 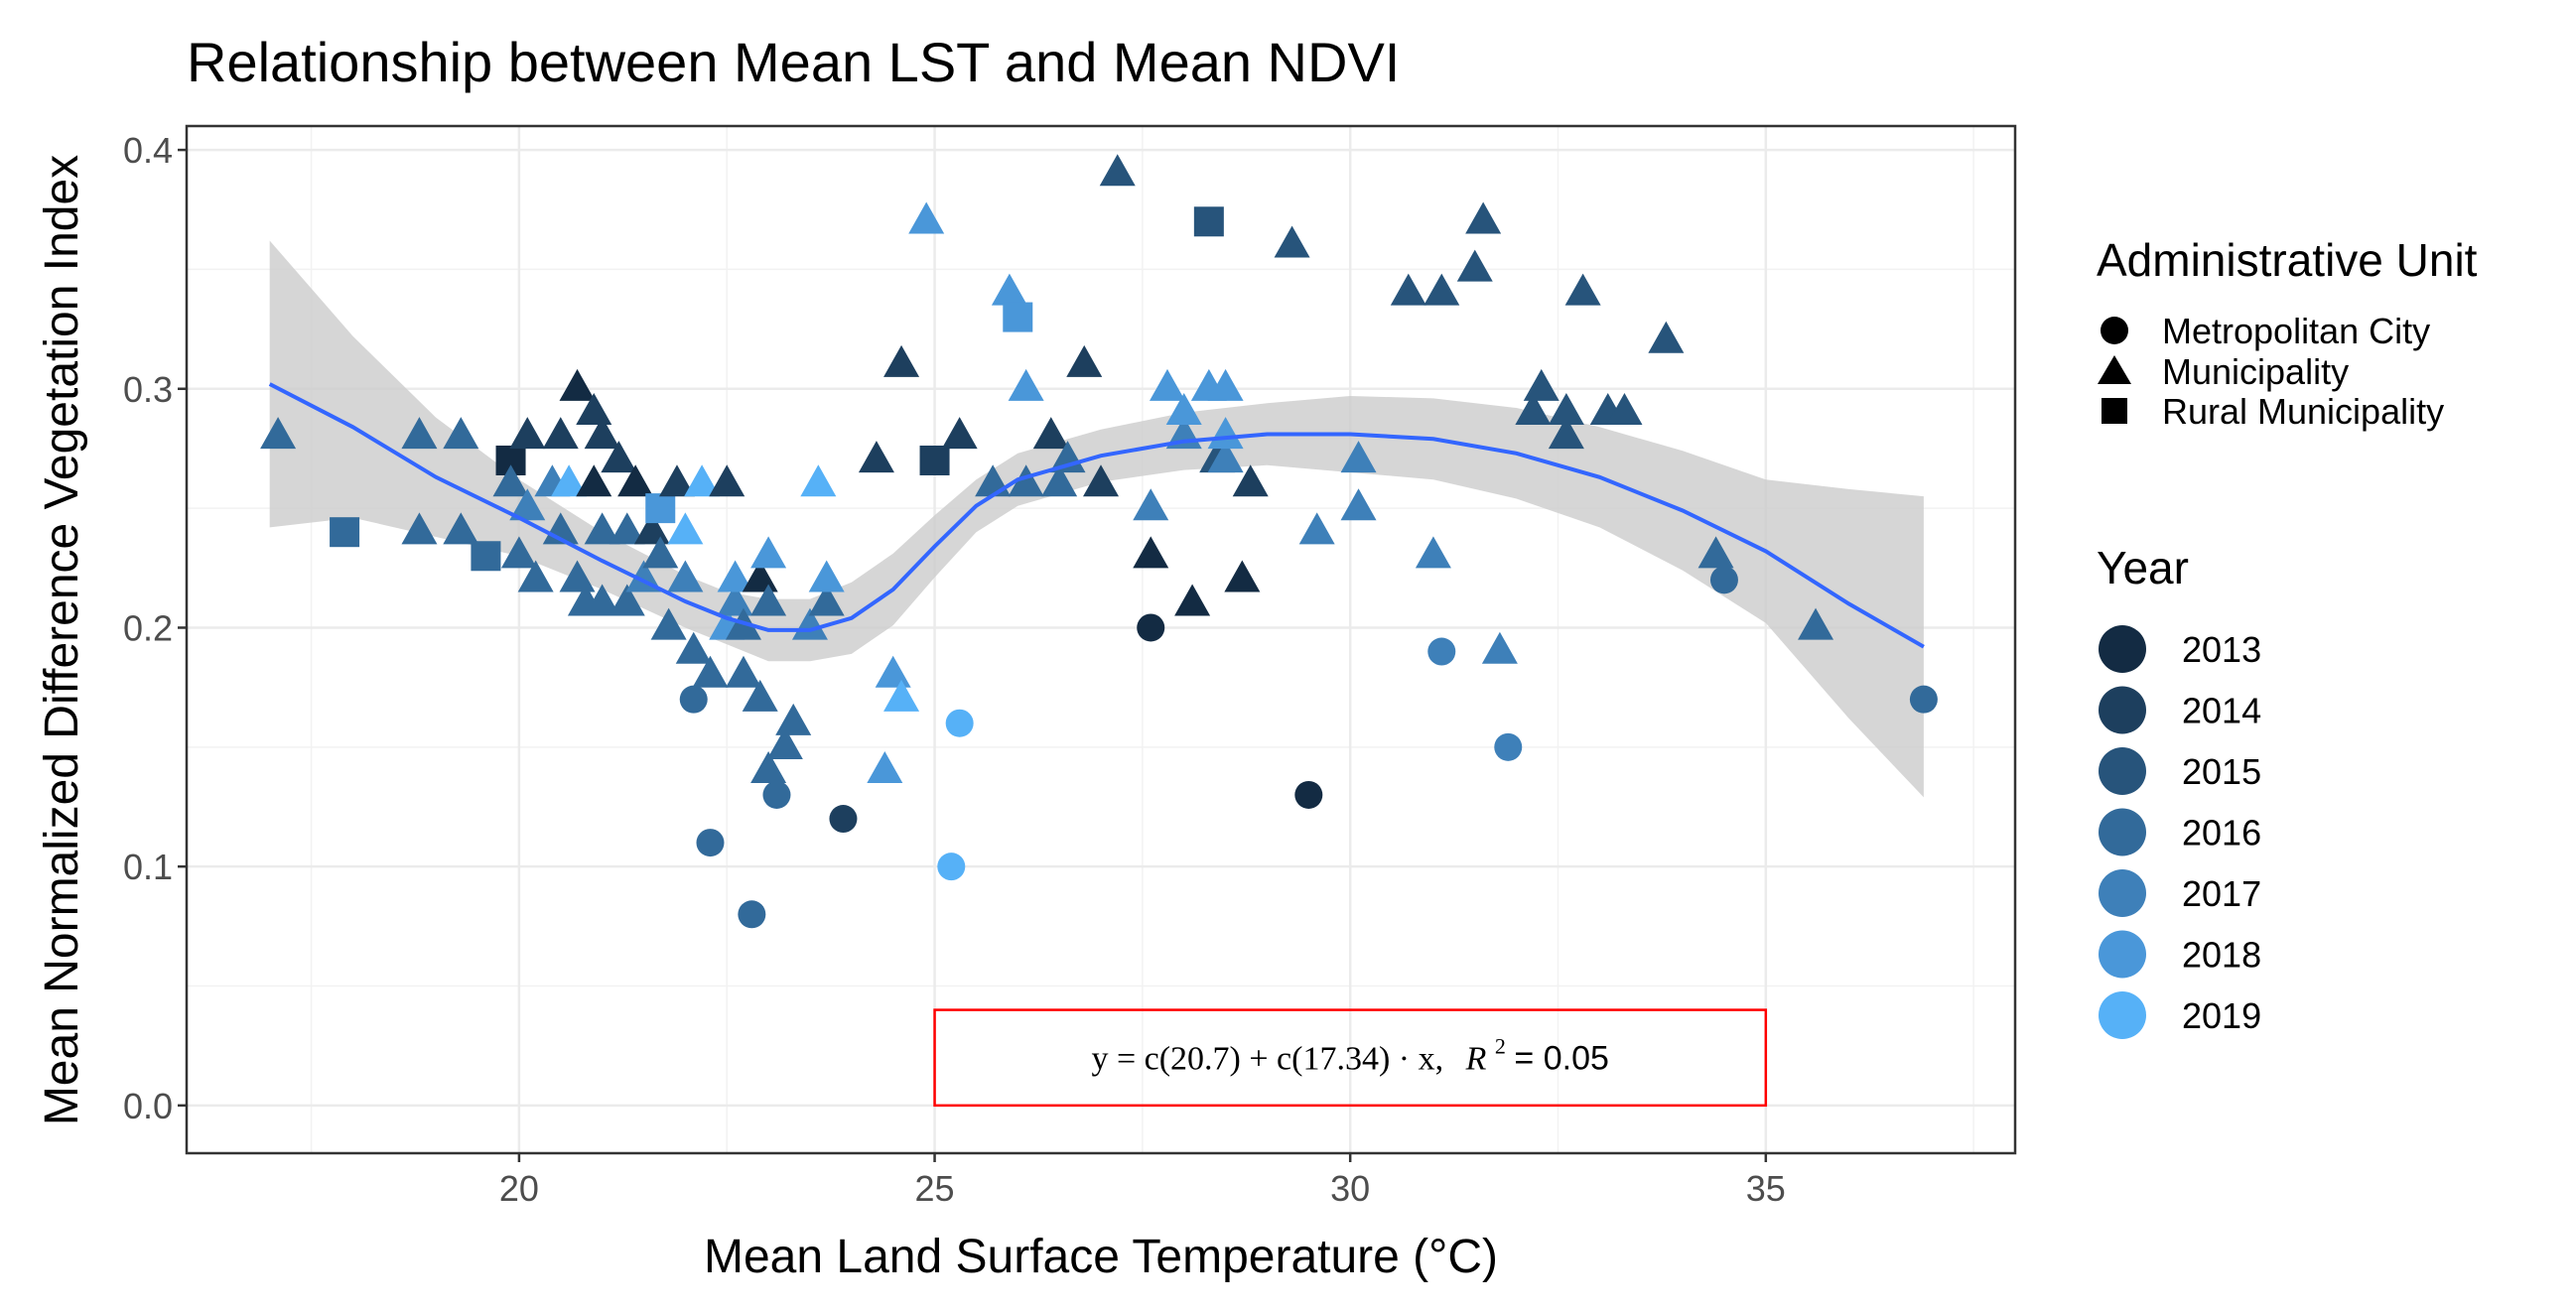 I want to click on r-squared-value: = 0.05, so click(x=1561, y=1059).